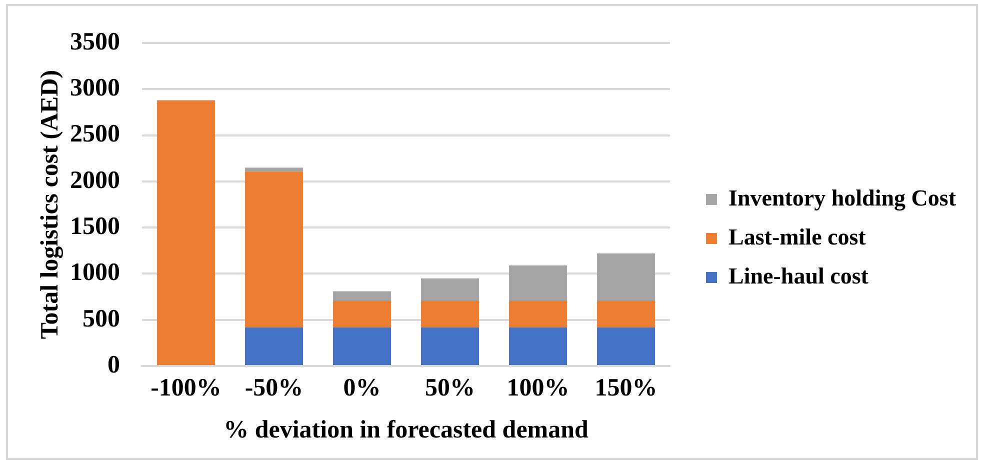 Image resolution: width=984 pixels, height=468 pixels. I want to click on x-tick-label: 50%, so click(450, 388).